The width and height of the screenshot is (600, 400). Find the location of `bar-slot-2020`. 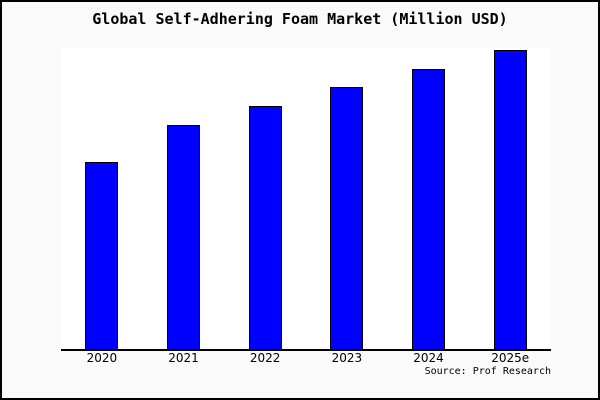

bar-slot-2020 is located at coordinates (102, 198).